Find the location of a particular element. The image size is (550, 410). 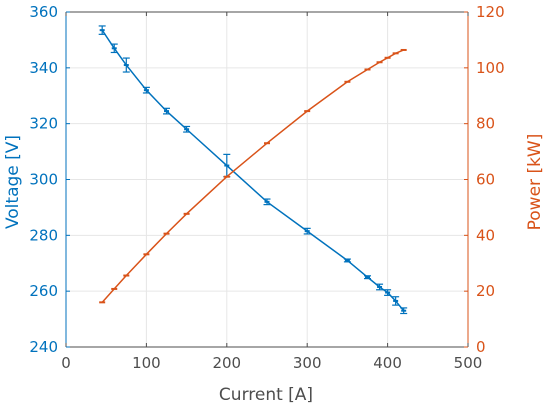

right-tick-label: 100 is located at coordinates (490, 68).